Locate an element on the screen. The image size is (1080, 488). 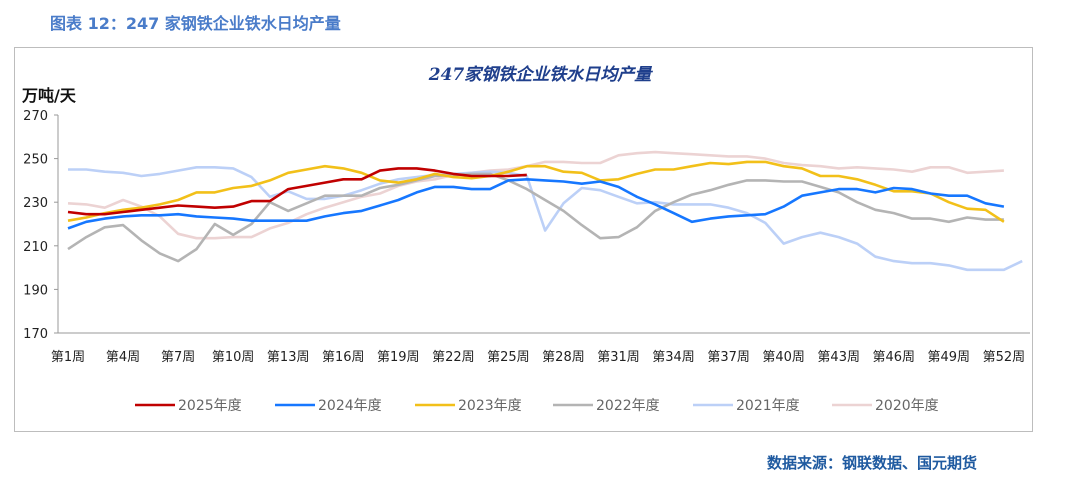
data-source: 数据来源：钢联数据、国元期货 is located at coordinates (872, 463).